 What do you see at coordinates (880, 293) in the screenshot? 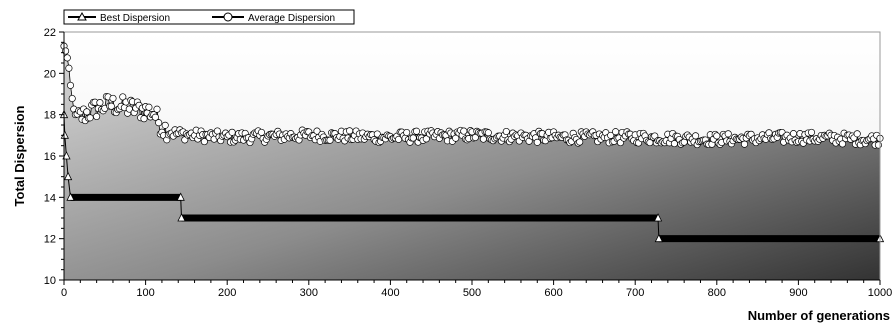
I see `x-tick-label: 1000` at bounding box center [880, 293].